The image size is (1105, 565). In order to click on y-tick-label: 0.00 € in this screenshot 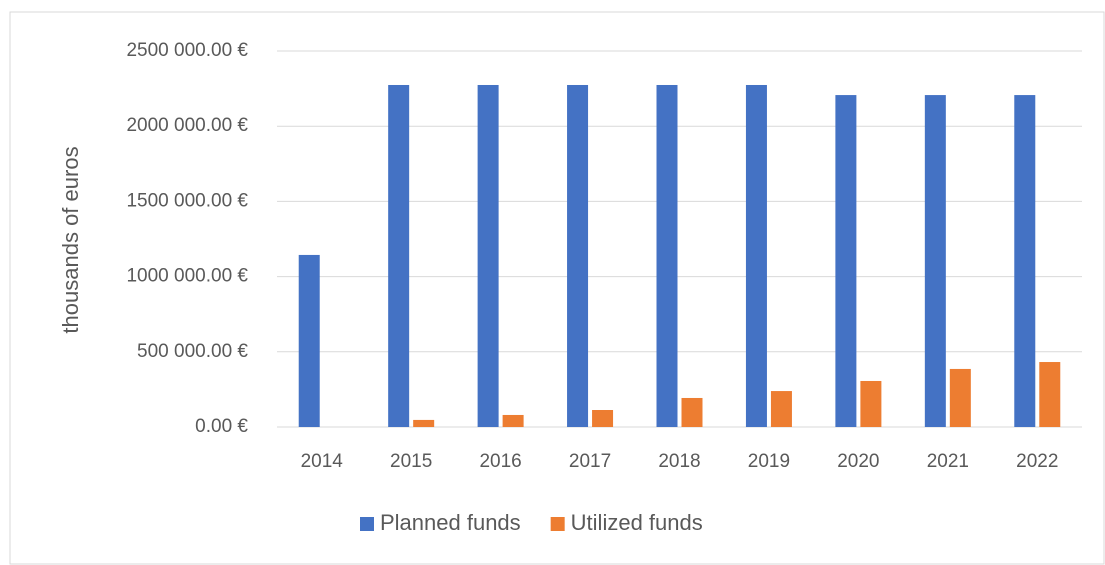, I will do `click(221, 426)`.